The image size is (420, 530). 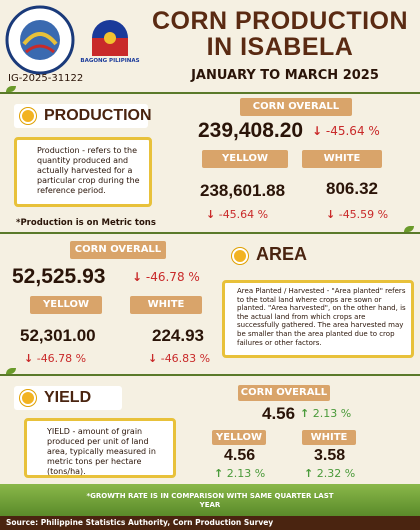 I want to click on yellow-growth: ↑ 2.13 %, so click(x=240, y=473).